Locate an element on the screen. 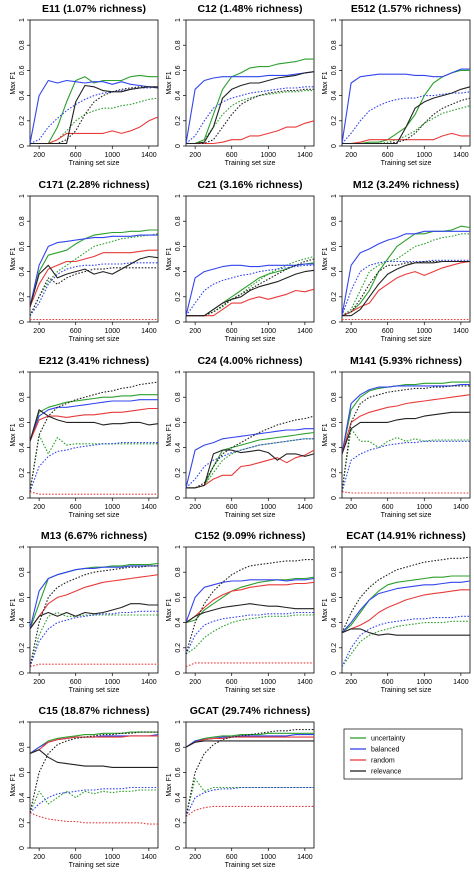 This screenshot has width=474, height=888. panel-title: GCAT (29.74% richness) is located at coordinates (250, 711).